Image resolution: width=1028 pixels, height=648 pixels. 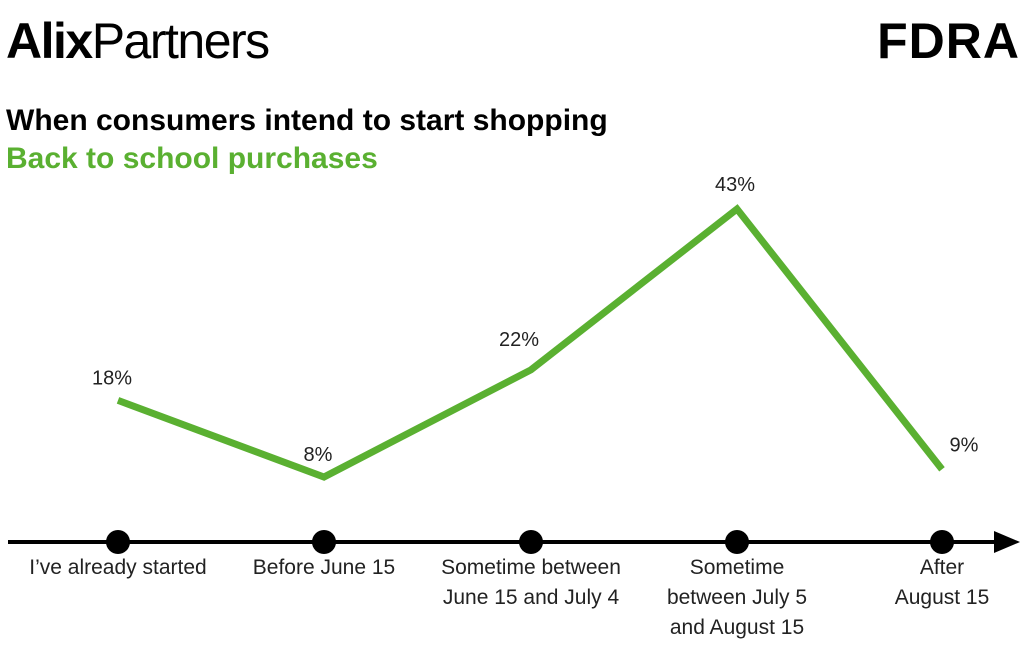 I want to click on x-tick-label: Sometime between July 5 and August 15, so click(x=737, y=597).